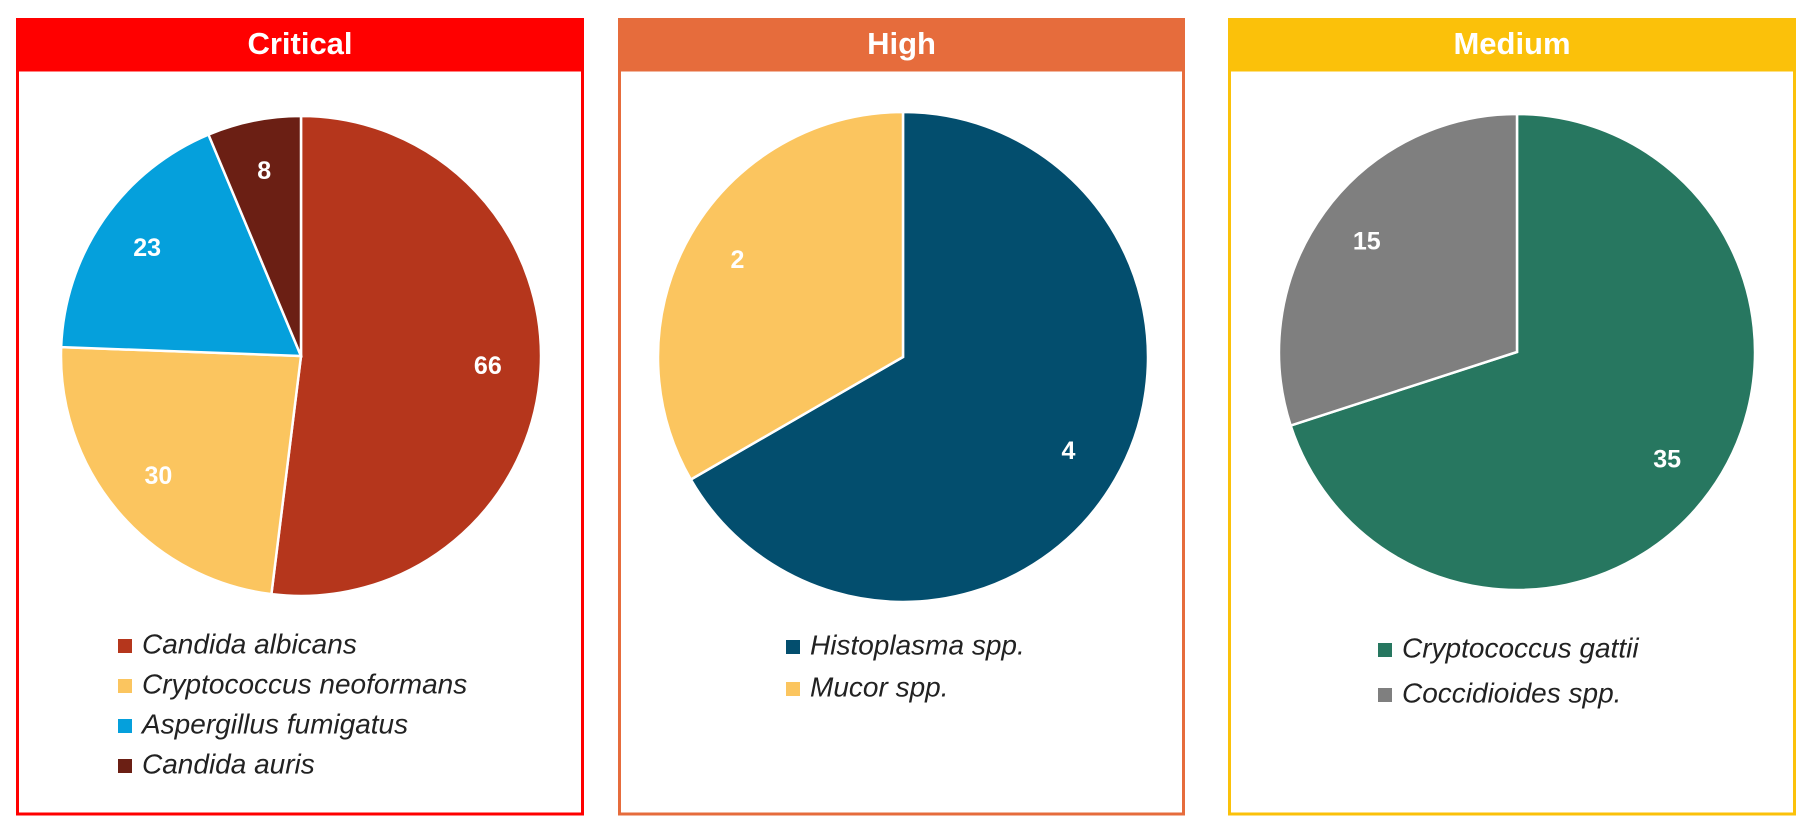 The width and height of the screenshot is (1800, 817). Describe the element at coordinates (304, 683) in the screenshot. I see `legend-label: Cryptococcus neoformans` at that location.